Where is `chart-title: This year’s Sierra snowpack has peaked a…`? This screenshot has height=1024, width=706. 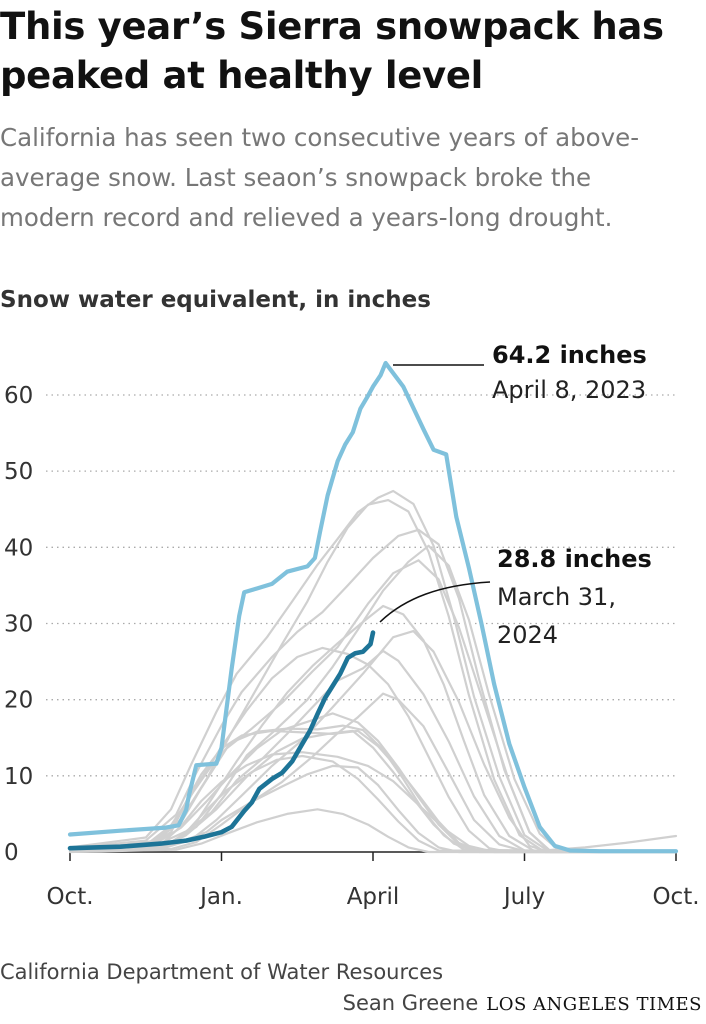 chart-title: This year’s Sierra snowpack has peaked a… is located at coordinates (332, 51).